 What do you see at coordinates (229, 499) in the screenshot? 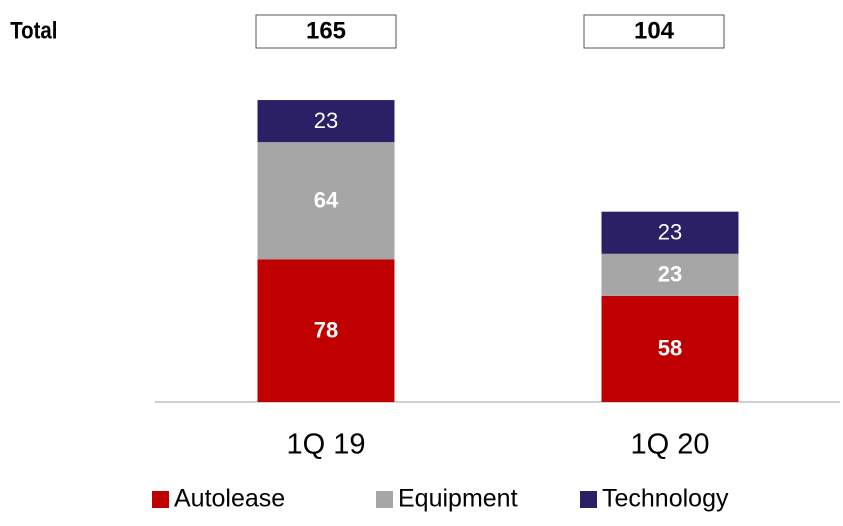
I see `legend-label: Autolease` at bounding box center [229, 499].